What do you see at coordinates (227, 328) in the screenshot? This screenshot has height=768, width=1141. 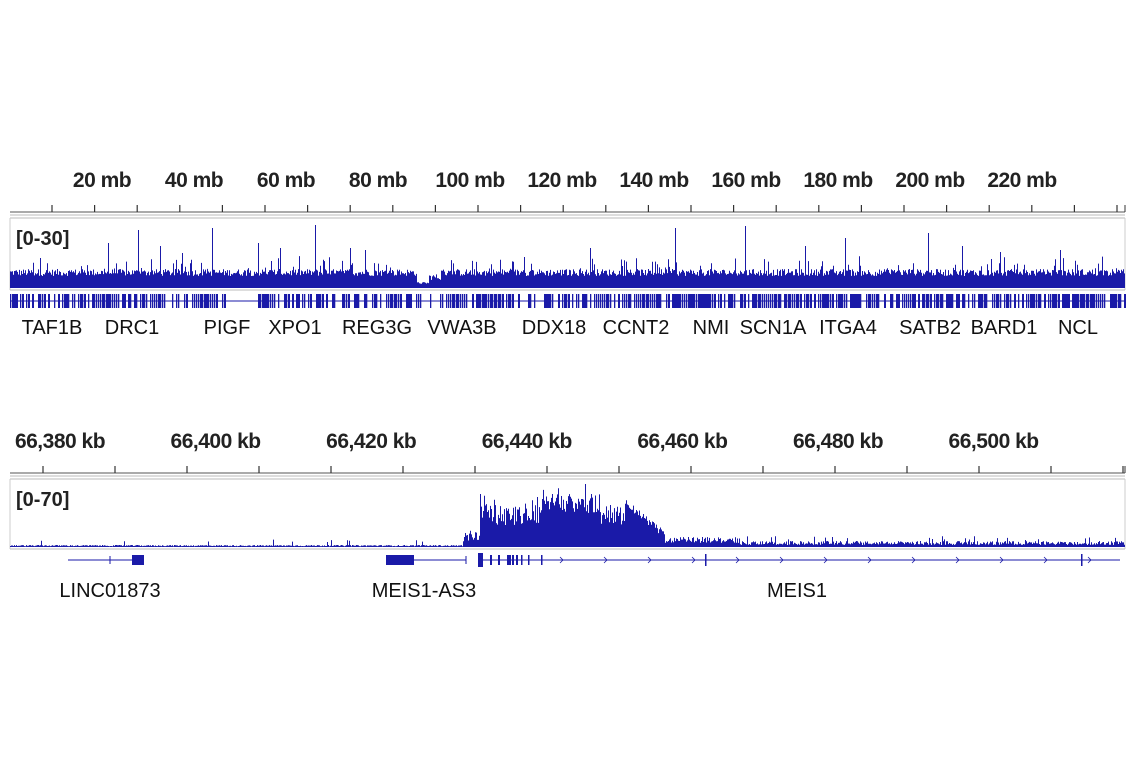 I see `gene-label: PIGF` at bounding box center [227, 328].